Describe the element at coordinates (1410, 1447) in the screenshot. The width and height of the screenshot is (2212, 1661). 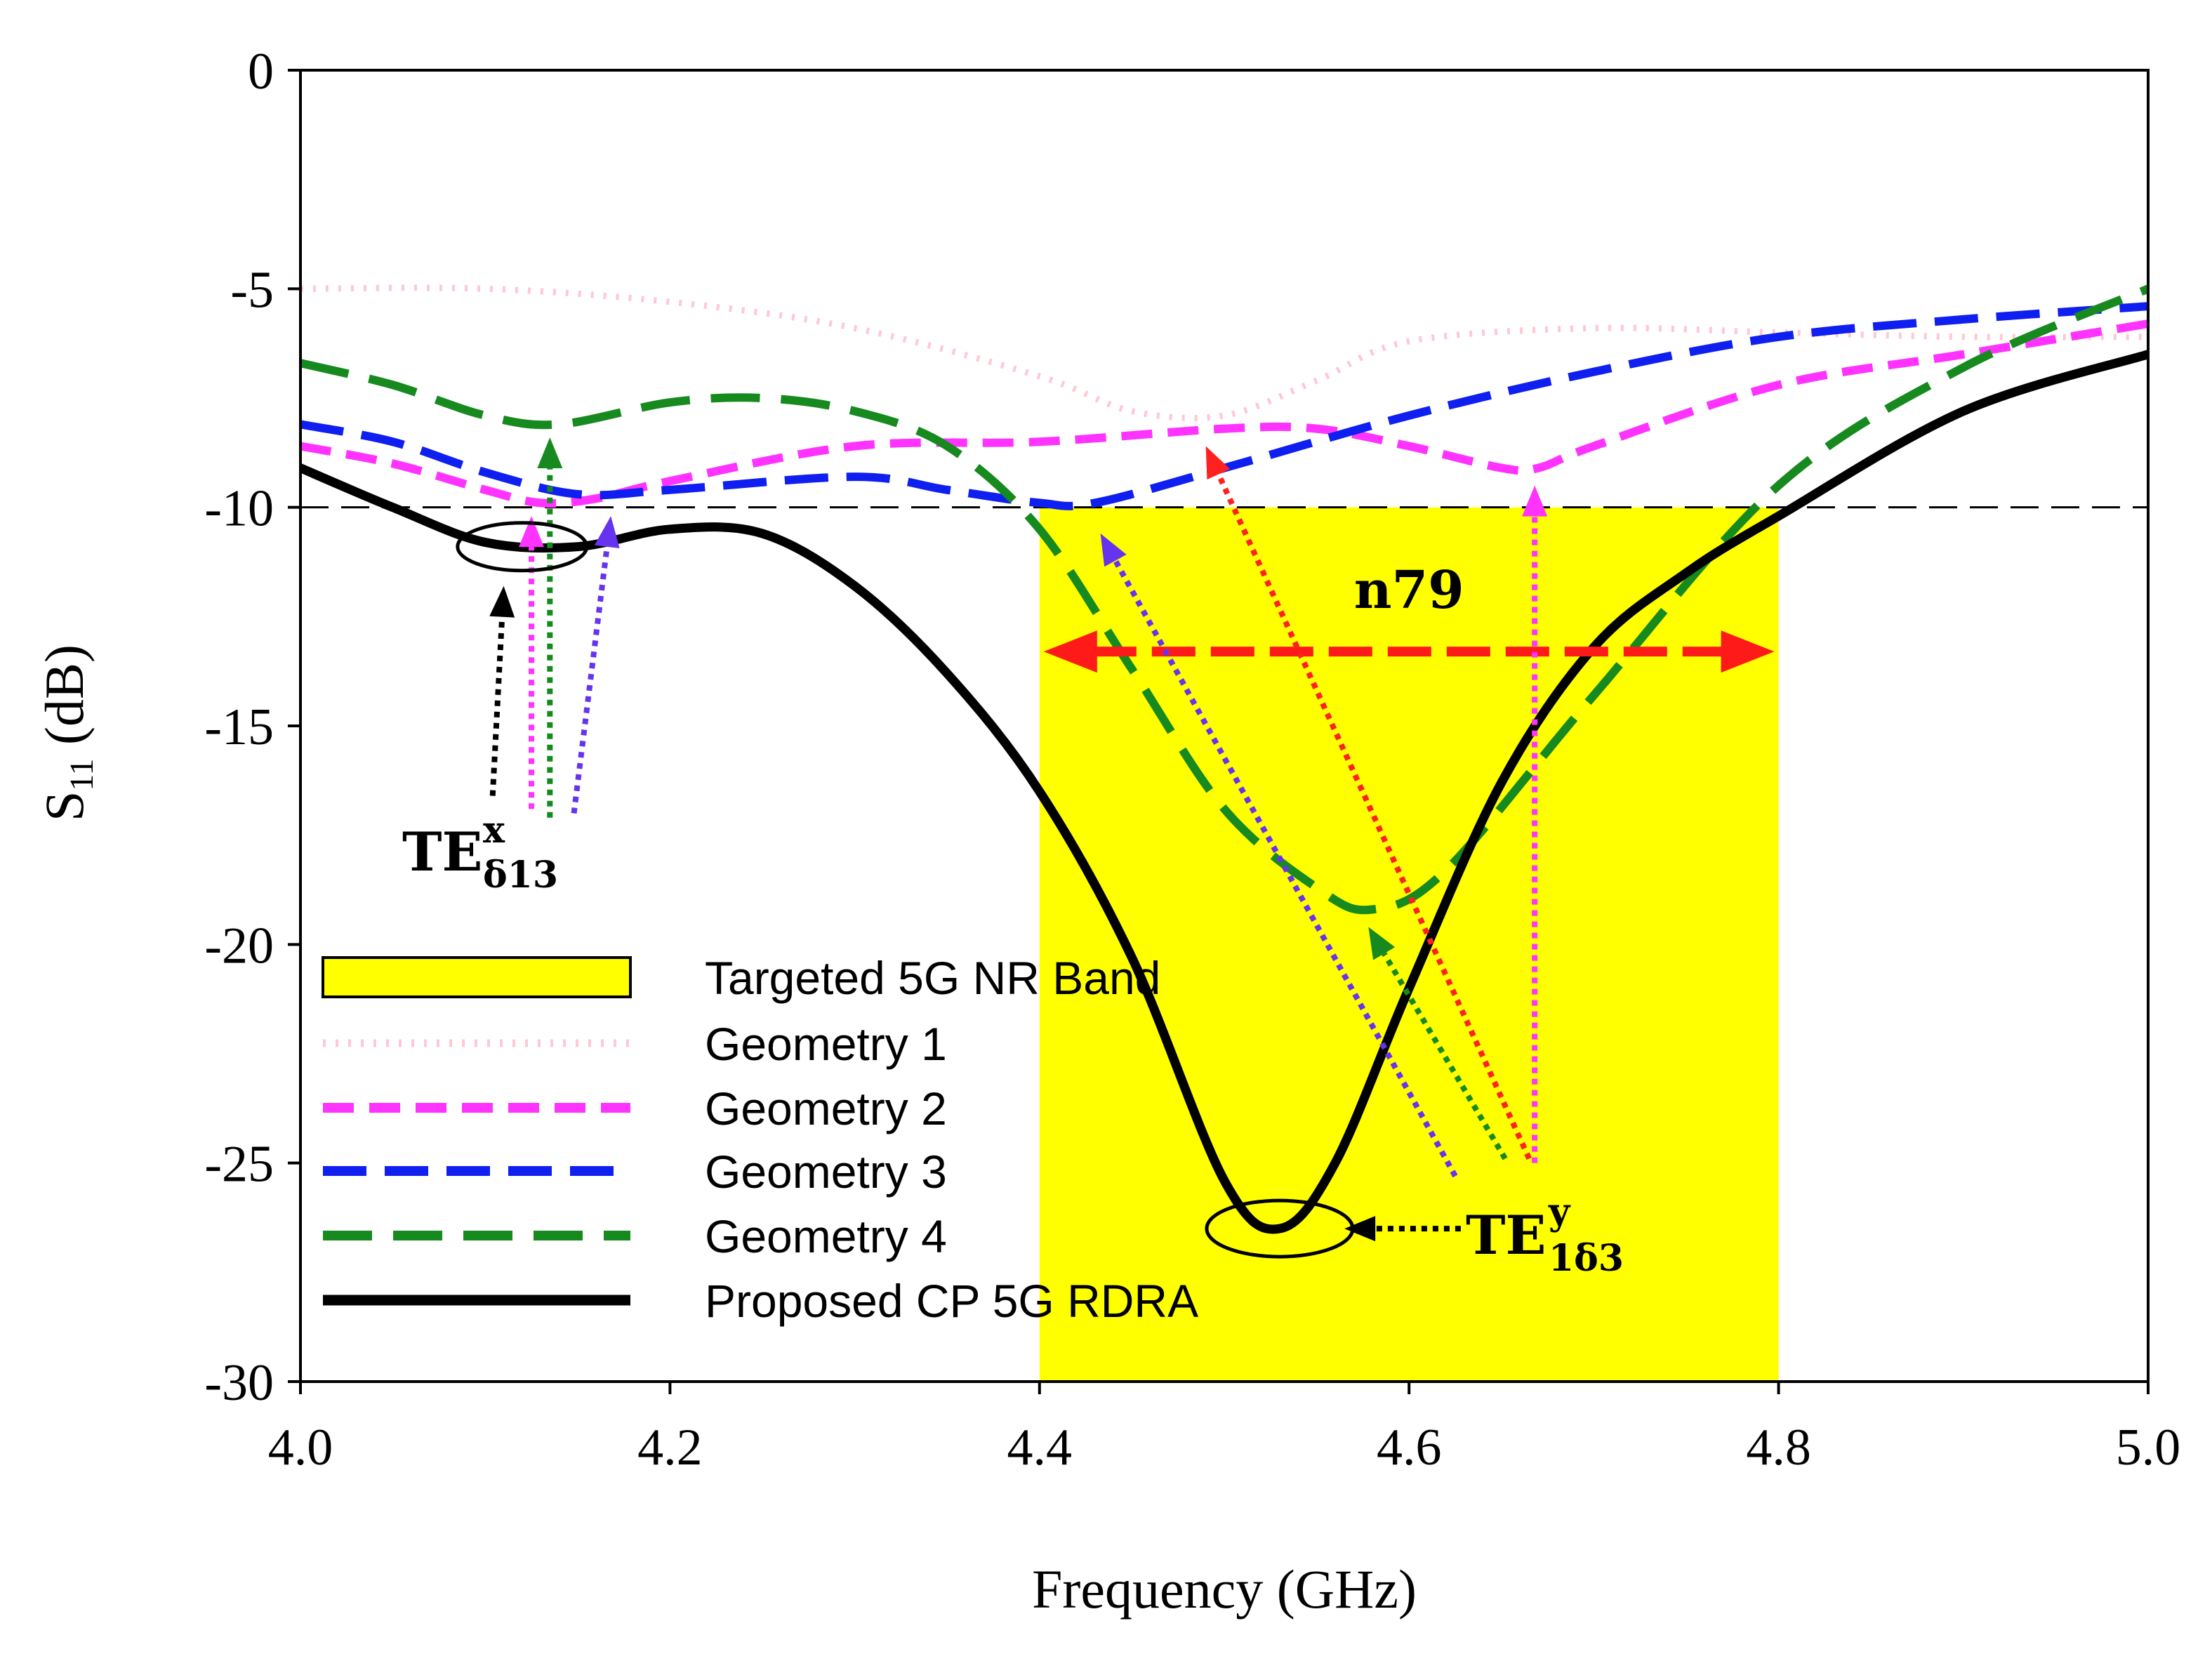
I see `x-tick-label: 4.6` at that location.